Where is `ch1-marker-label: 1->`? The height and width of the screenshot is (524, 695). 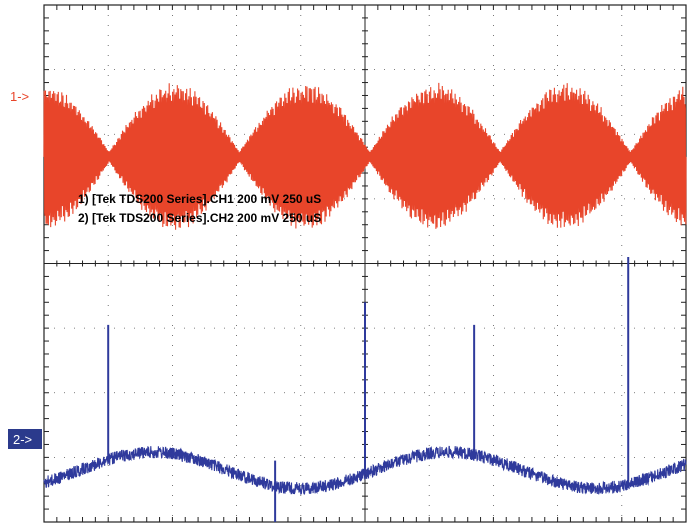 ch1-marker-label: 1-> is located at coordinates (19, 96).